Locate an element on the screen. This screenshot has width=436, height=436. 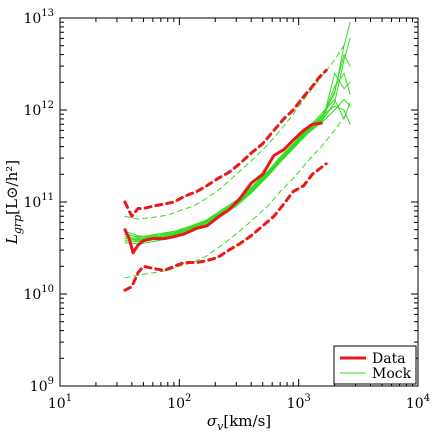
y-tick-label: 1010 is located at coordinates (38, 293).